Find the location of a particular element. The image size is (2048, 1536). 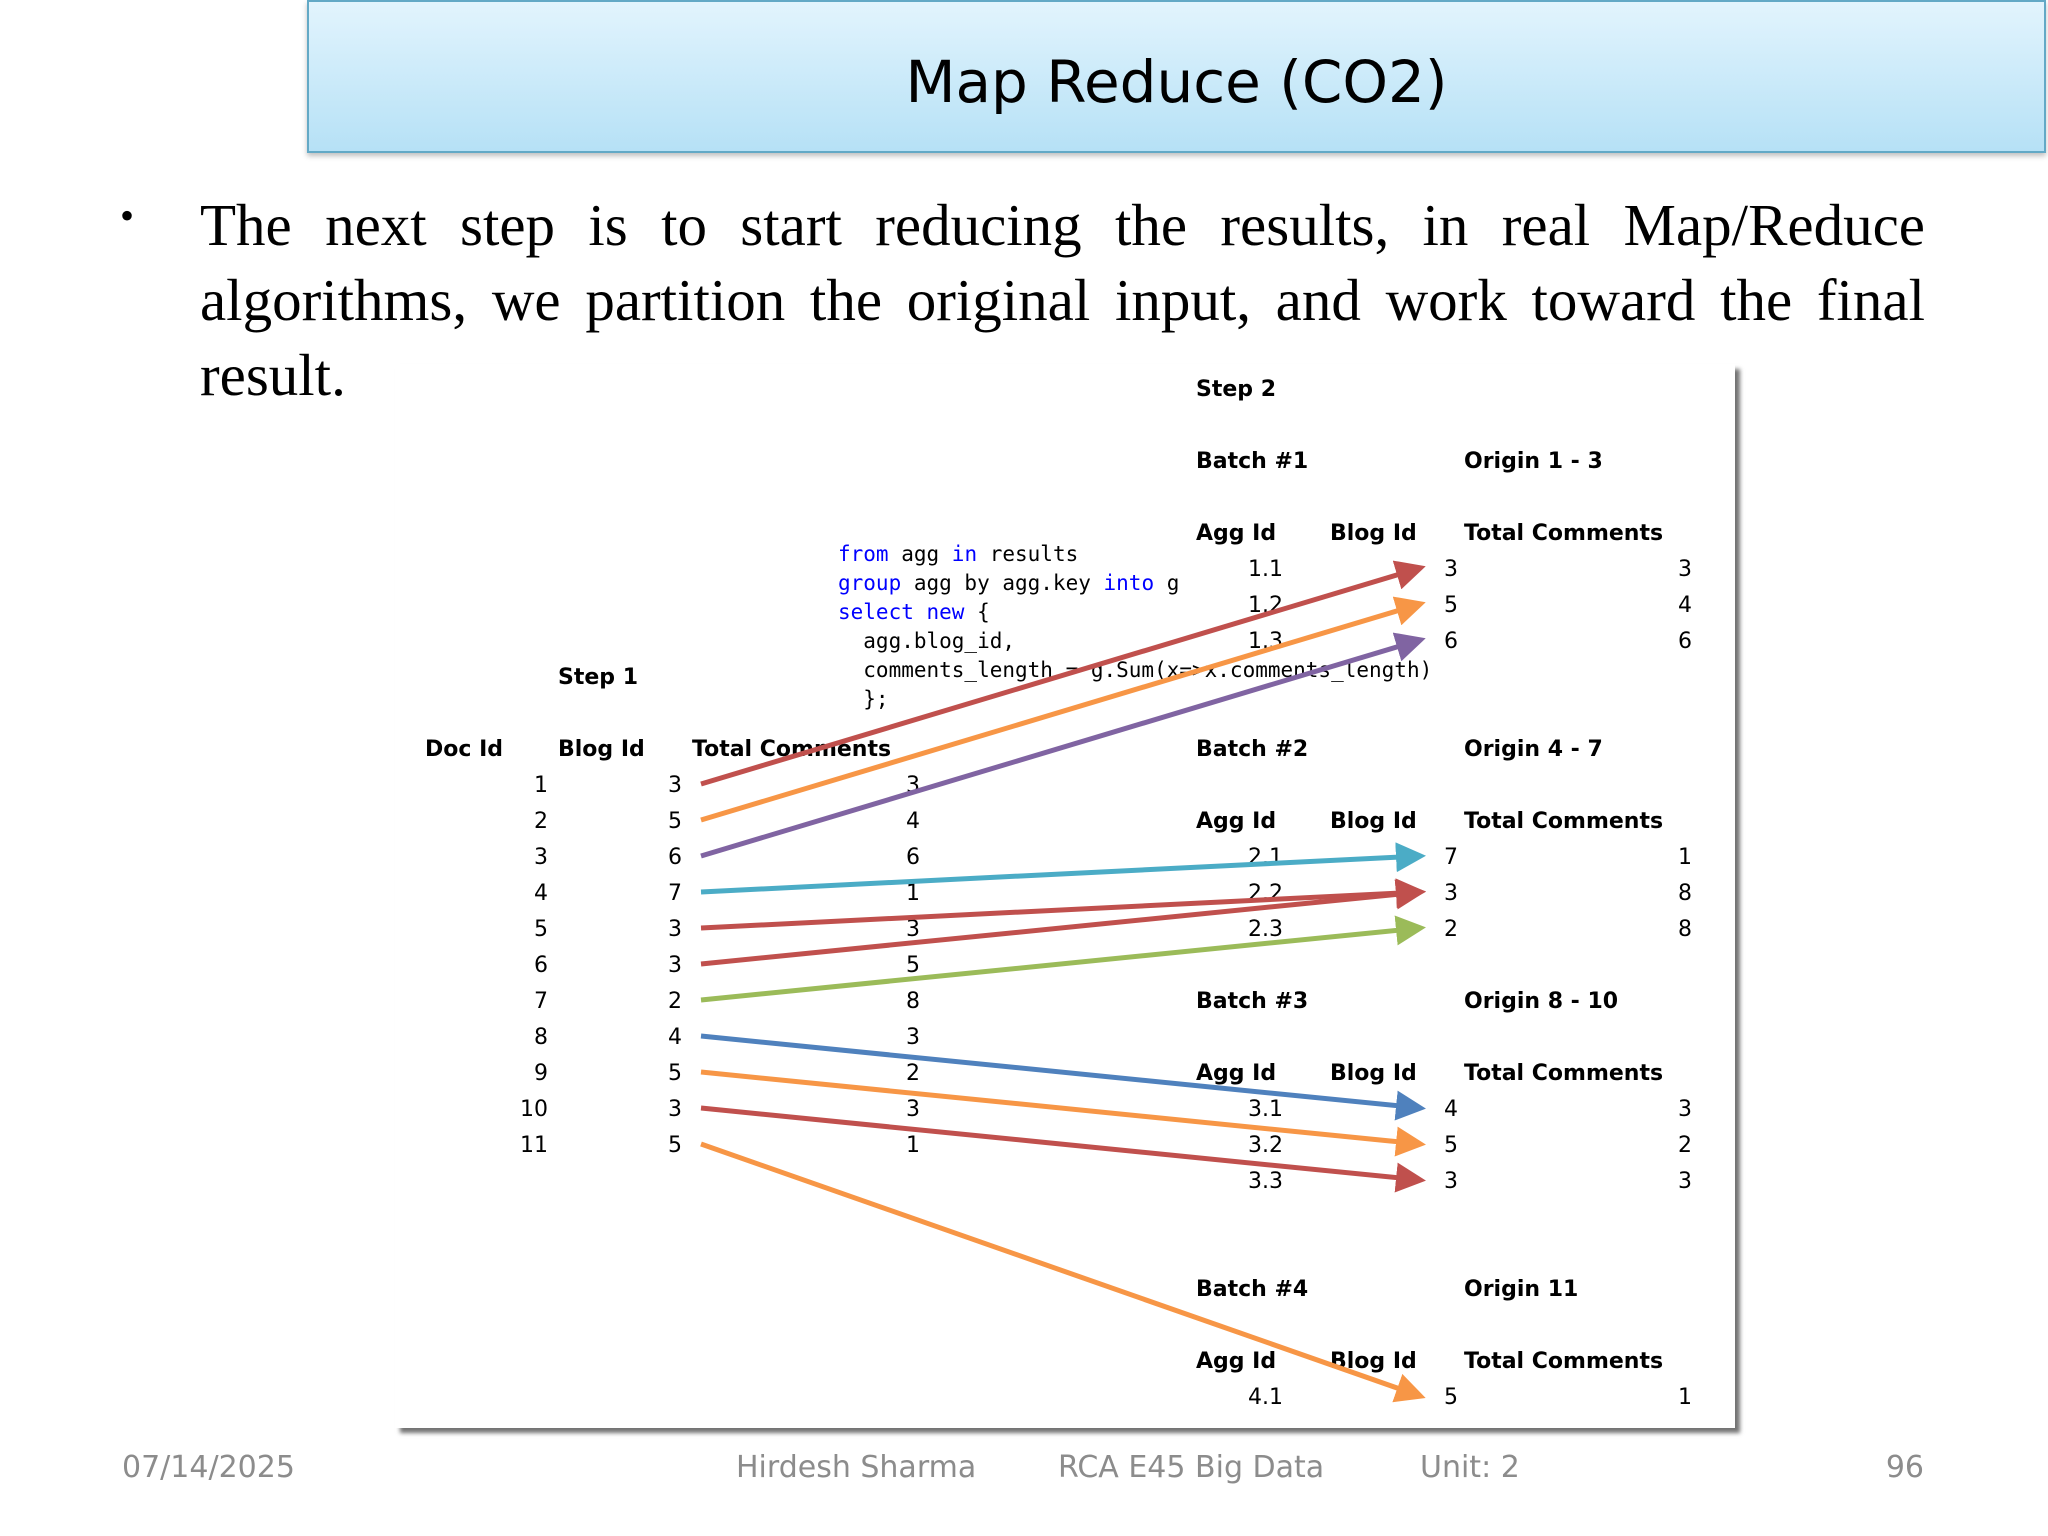

batch-origin: Origin 11 is located at coordinates (1521, 1289).